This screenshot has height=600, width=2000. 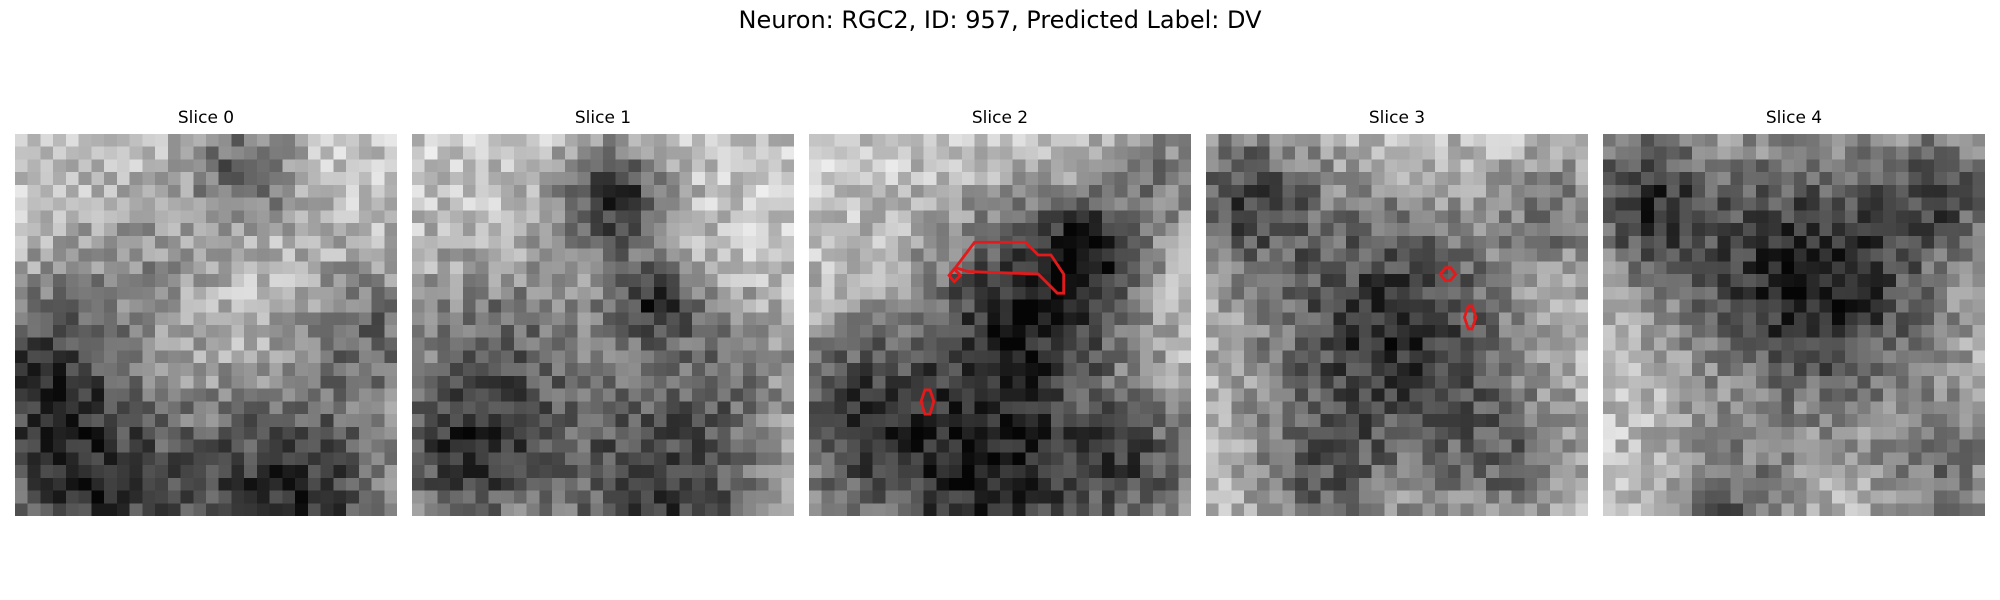 What do you see at coordinates (1000, 118) in the screenshot?
I see `slice-title: Slice 2` at bounding box center [1000, 118].